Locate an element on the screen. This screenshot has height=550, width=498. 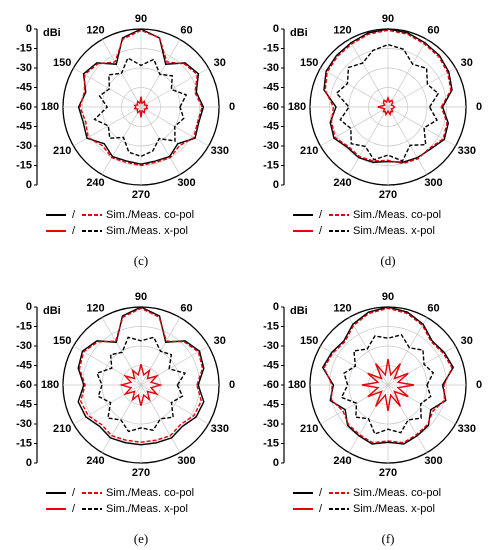
caption: (f) is located at coordinates (388, 538).